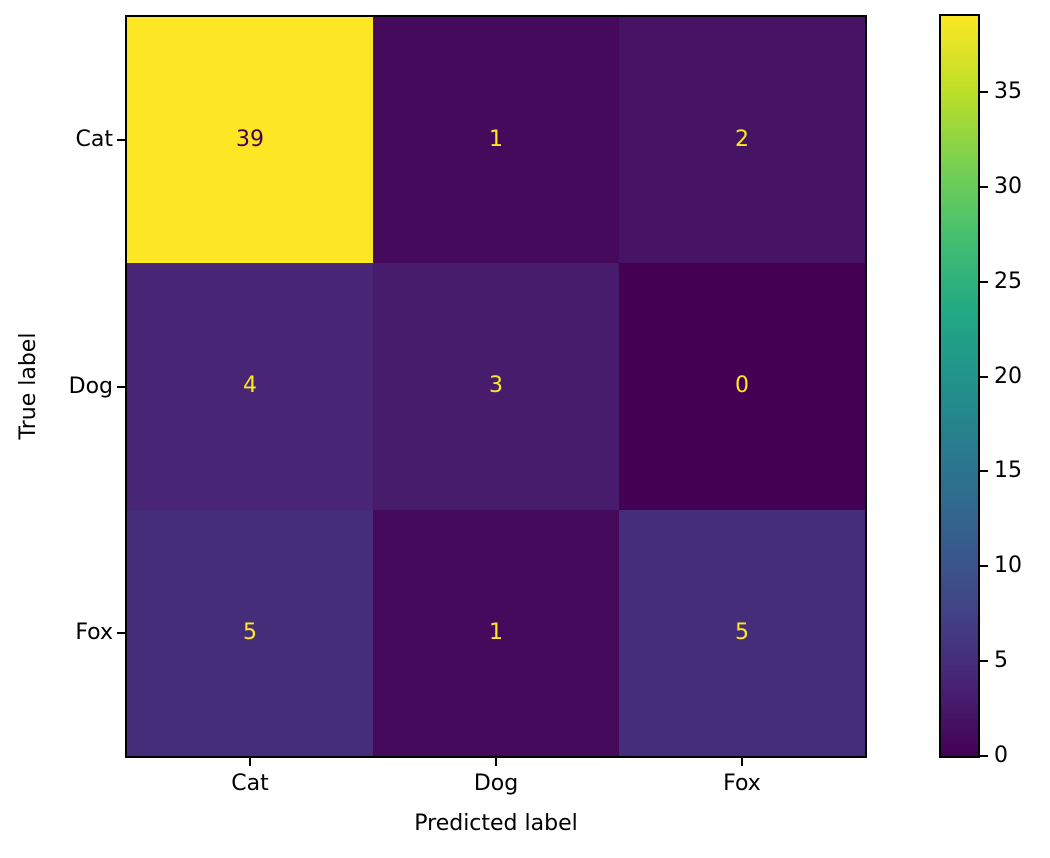 This screenshot has width=1050, height=858. I want to click on colorbar-tick-label-35: 35, so click(1008, 91).